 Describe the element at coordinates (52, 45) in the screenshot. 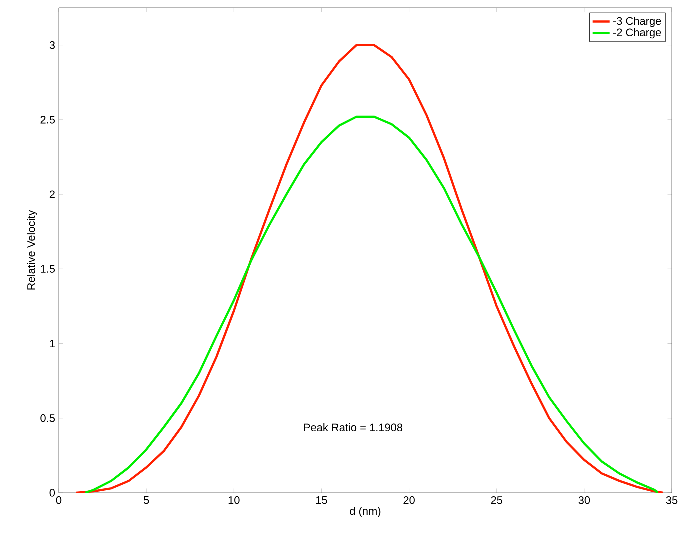

I see `y-tick-label: 3` at that location.